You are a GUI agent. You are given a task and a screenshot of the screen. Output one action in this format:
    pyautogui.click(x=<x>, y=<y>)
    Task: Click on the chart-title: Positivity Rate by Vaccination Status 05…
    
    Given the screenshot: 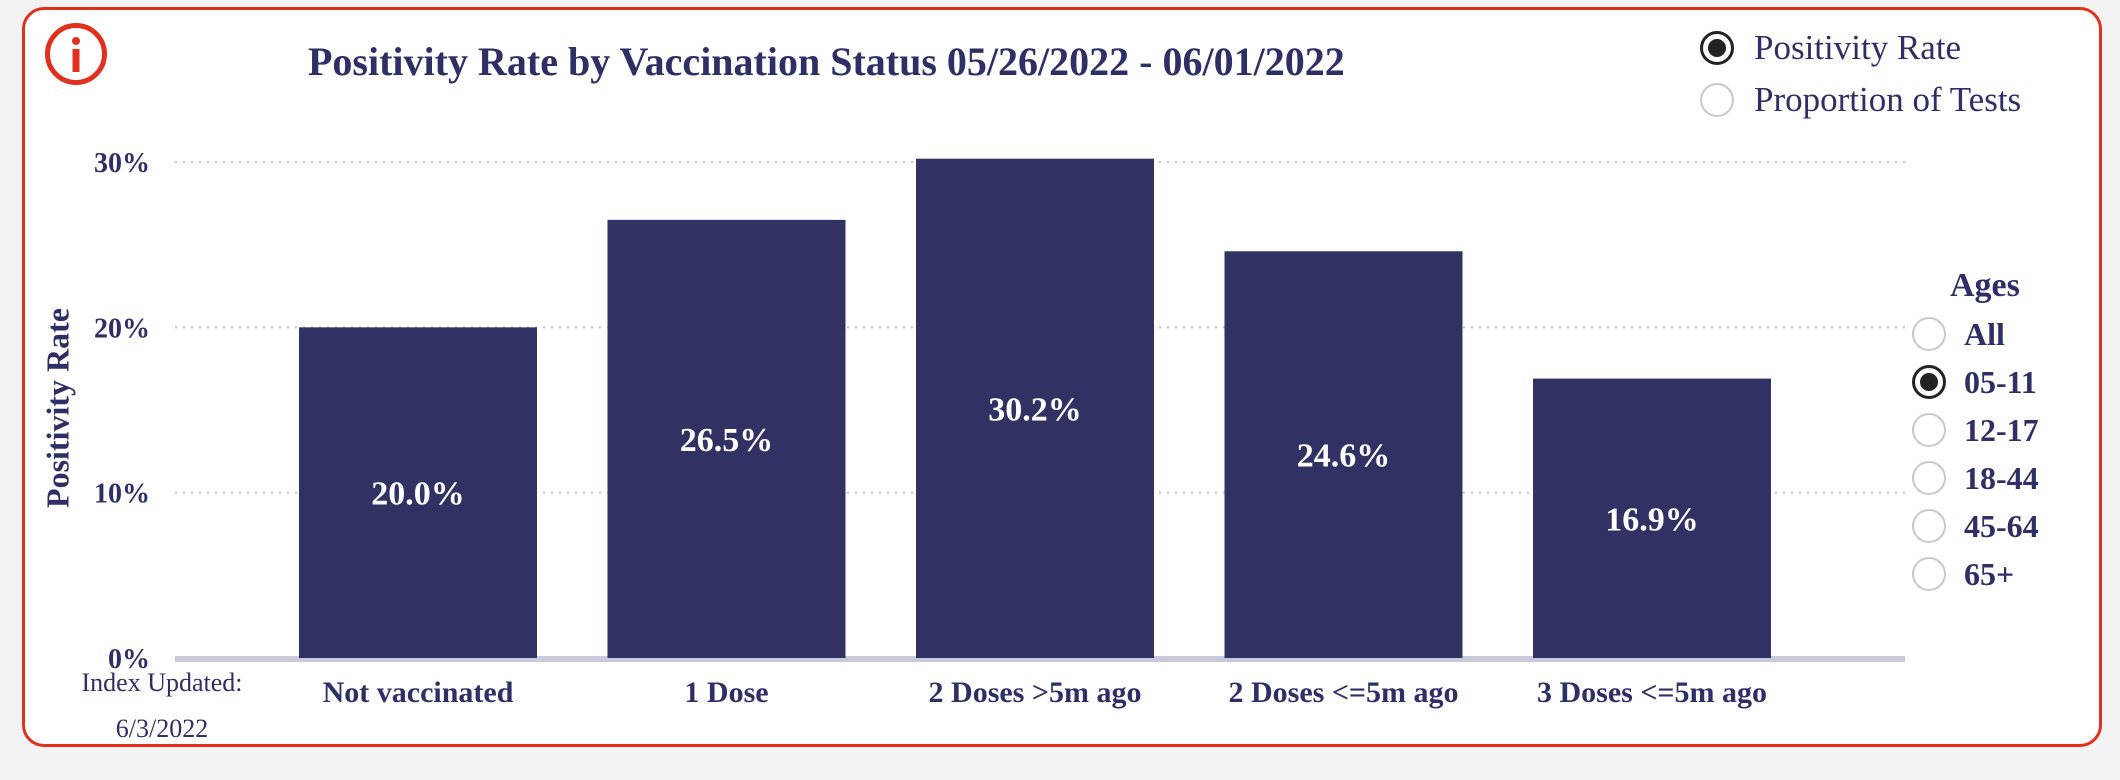 What is the action you would take?
    pyautogui.click(x=826, y=61)
    